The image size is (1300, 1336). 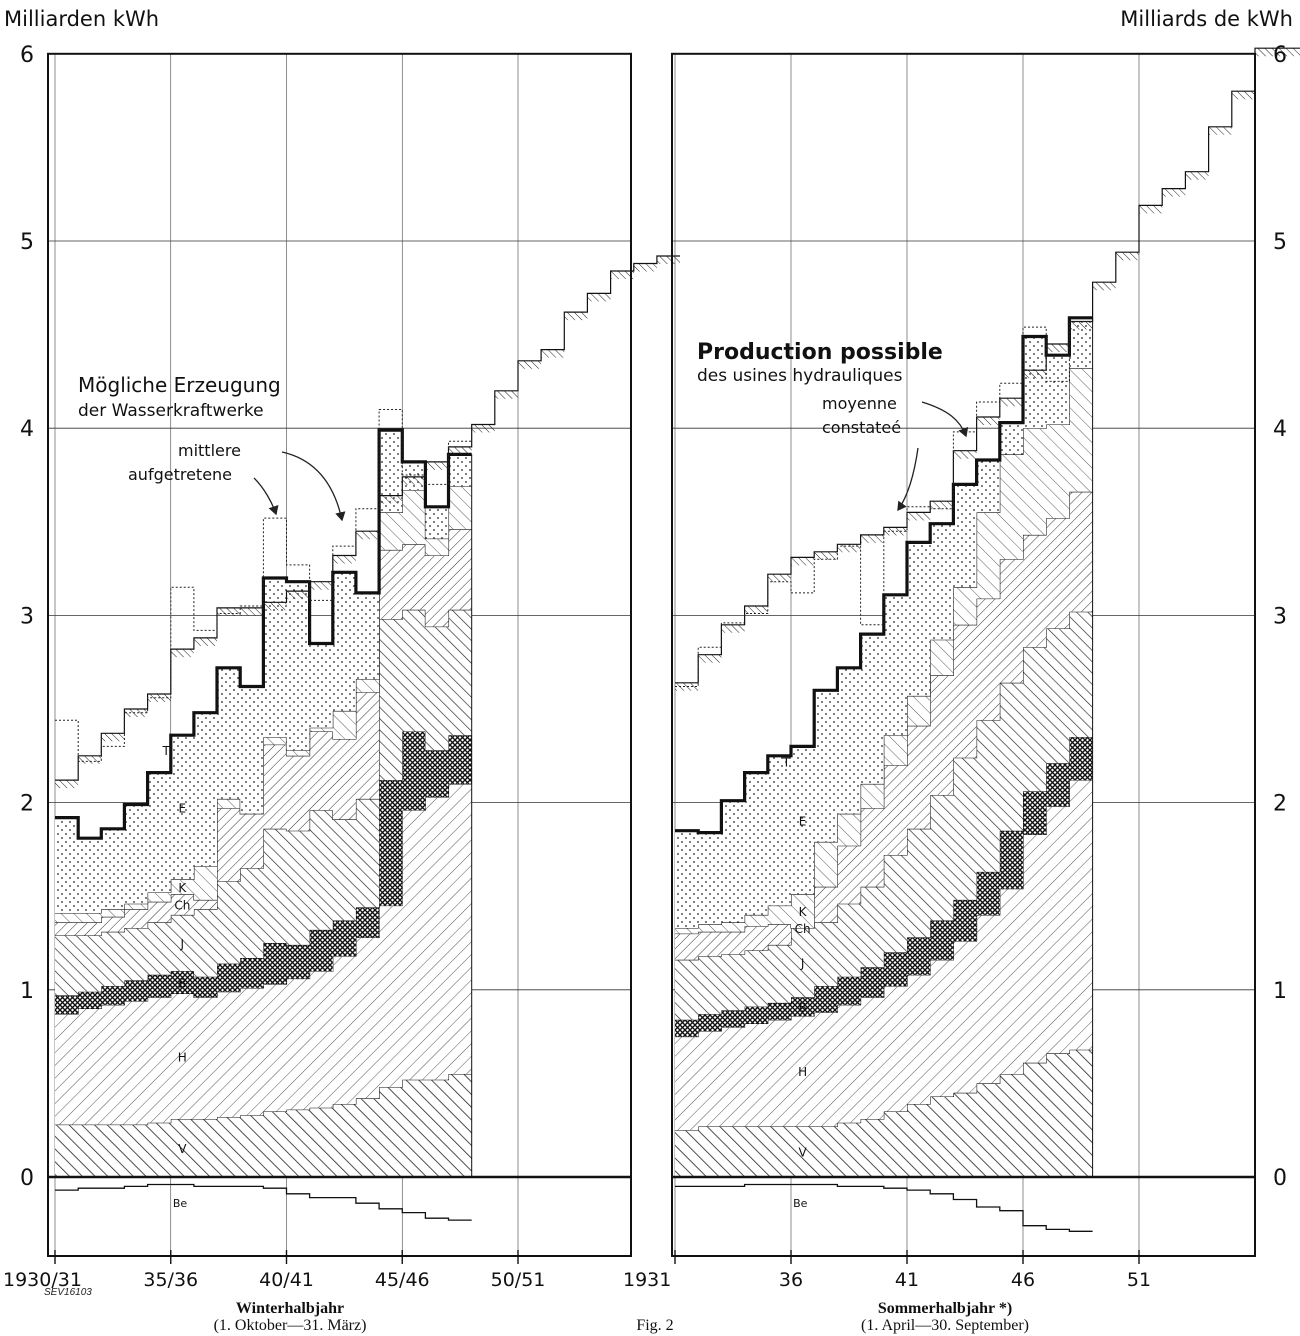 I want to click on summer-annotation-moyenne: moyenne, so click(x=859, y=403).